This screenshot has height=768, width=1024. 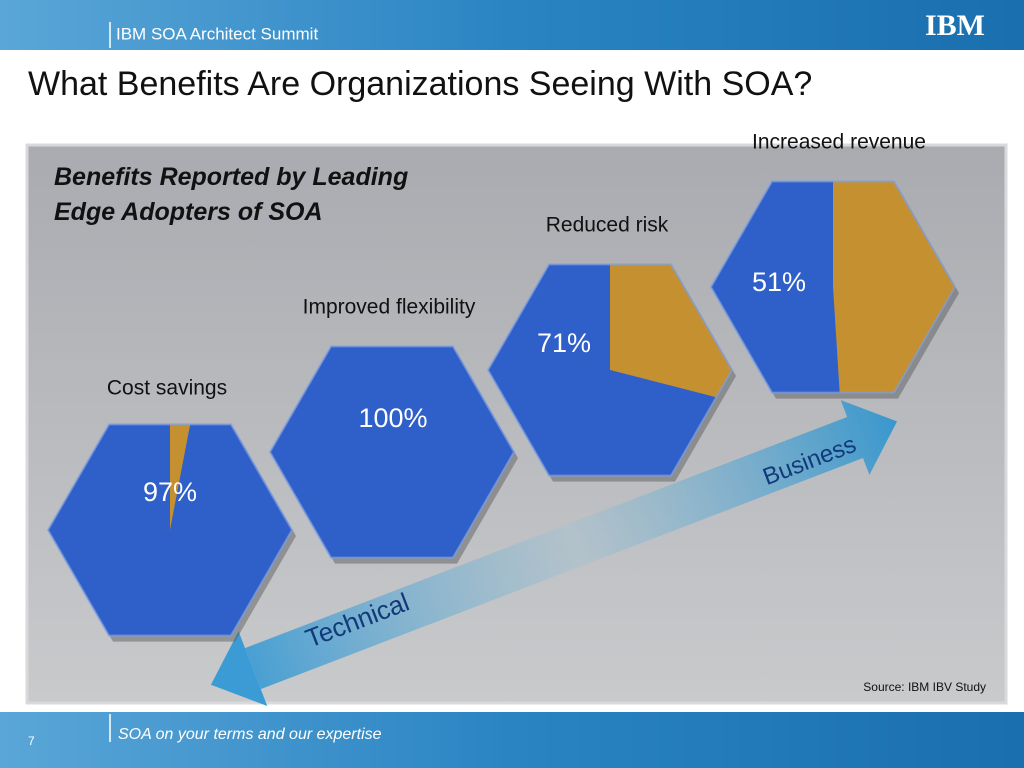 I want to click on source: Source: IBM IBV Study, so click(x=924, y=687).